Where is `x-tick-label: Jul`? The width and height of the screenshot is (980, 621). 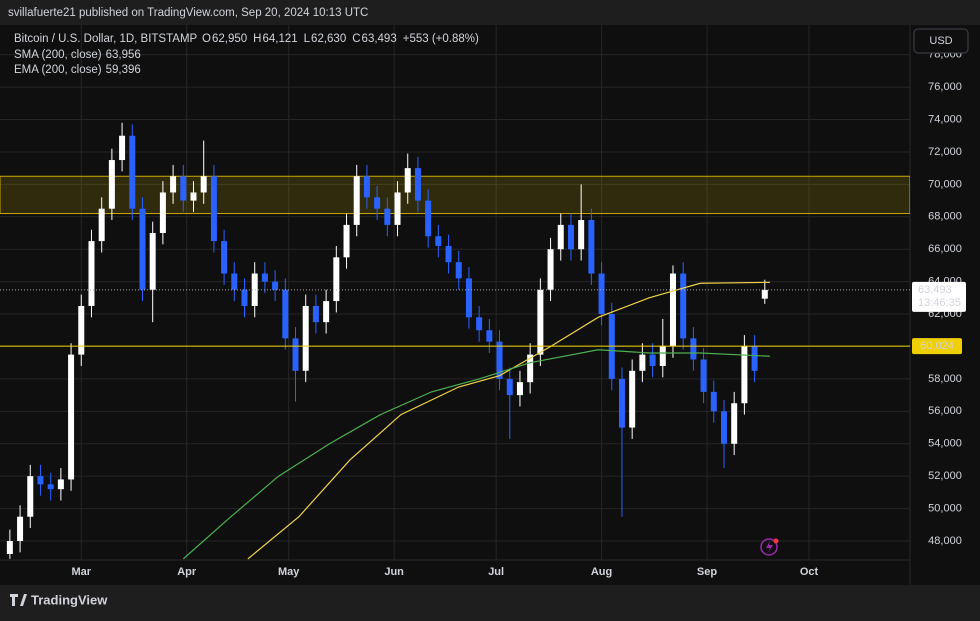 x-tick-label: Jul is located at coordinates (496, 572).